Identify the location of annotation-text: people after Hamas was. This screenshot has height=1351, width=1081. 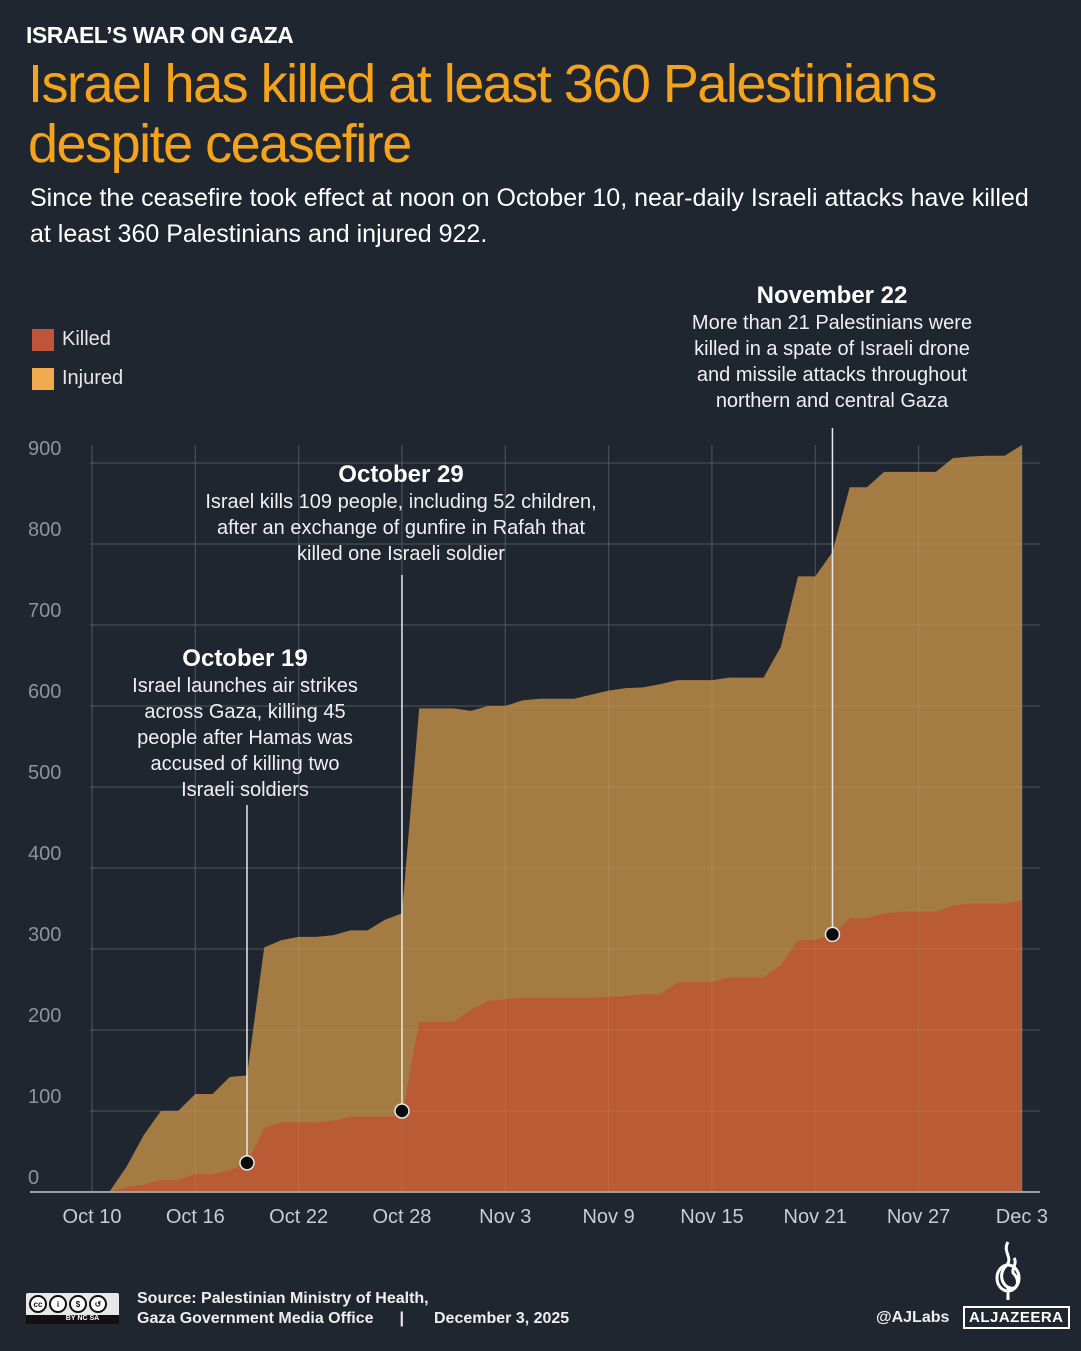
(245, 738).